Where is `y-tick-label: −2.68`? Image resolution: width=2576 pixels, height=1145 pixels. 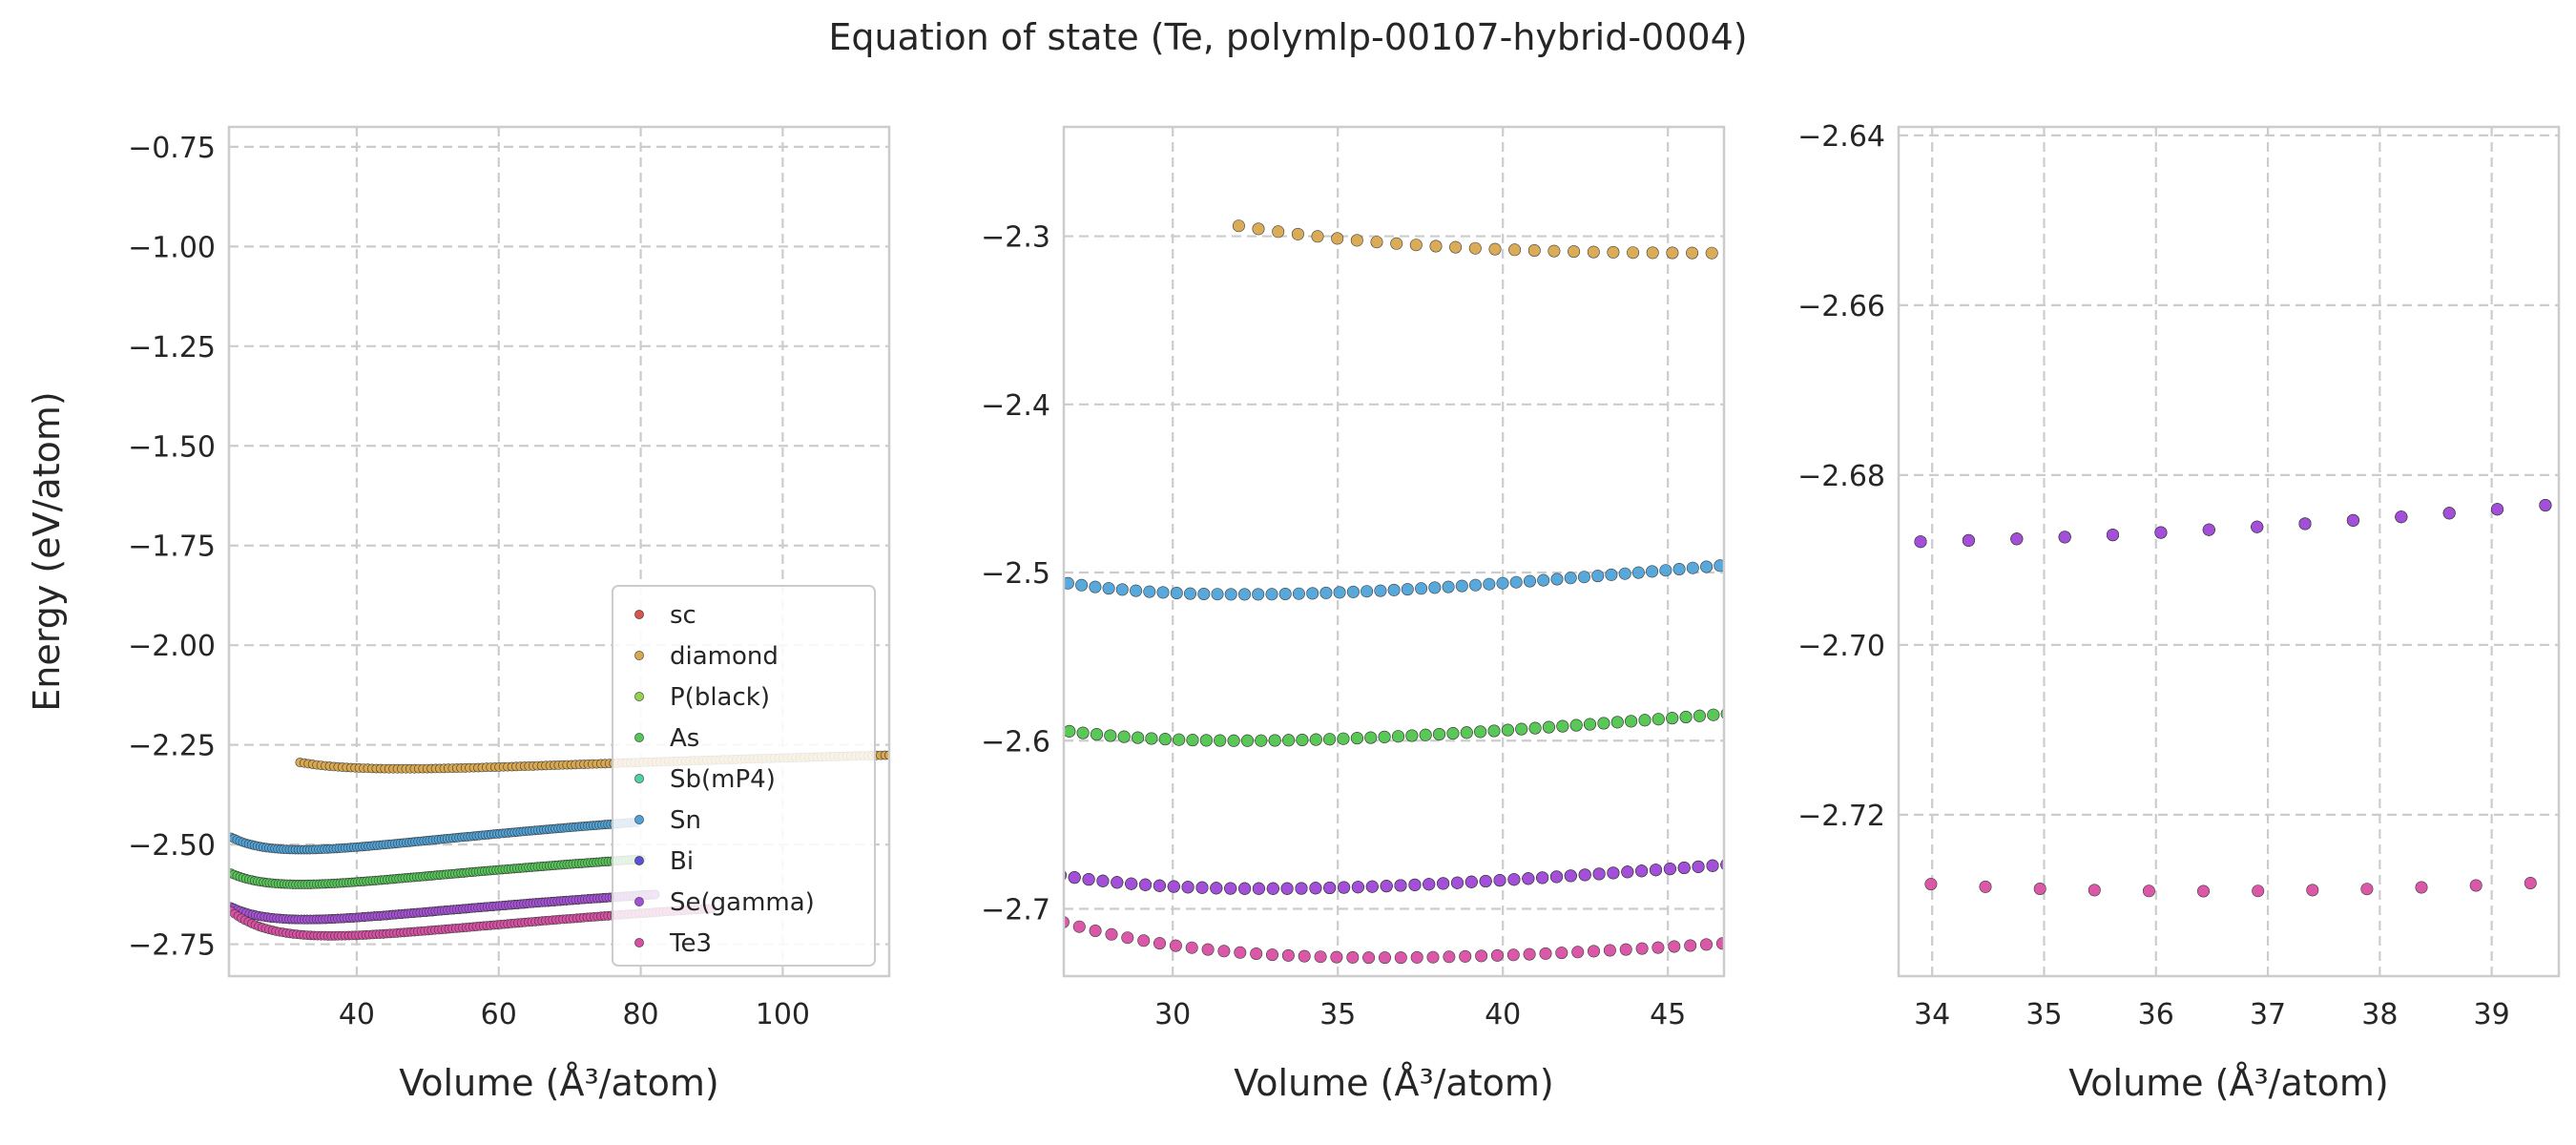 y-tick-label: −2.68 is located at coordinates (1841, 476).